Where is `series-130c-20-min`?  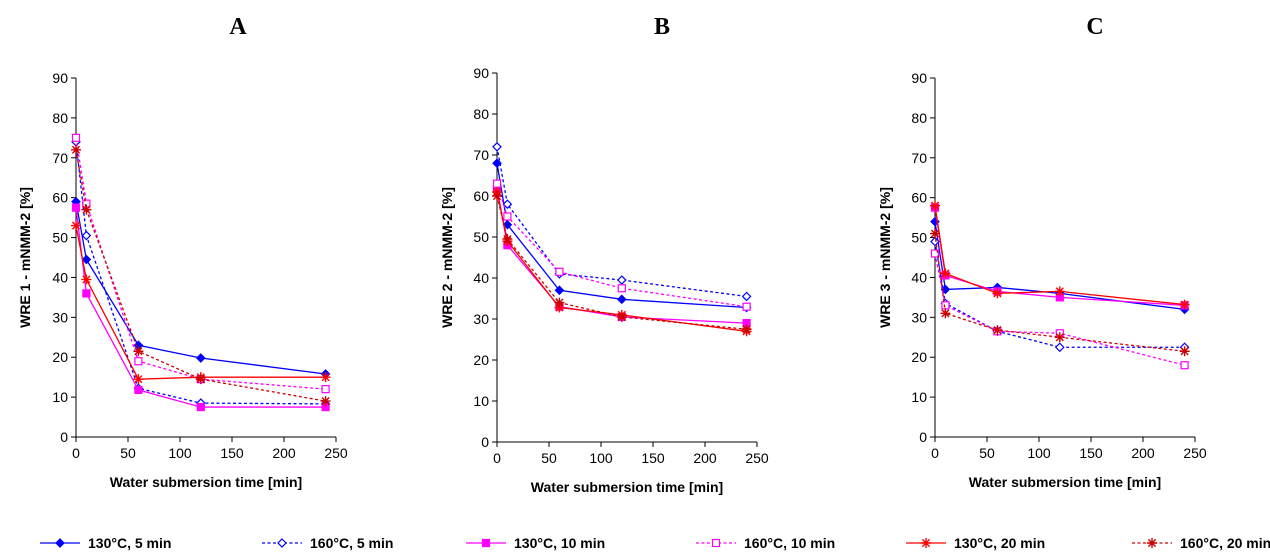
series-130c-20-min is located at coordinates (201, 302).